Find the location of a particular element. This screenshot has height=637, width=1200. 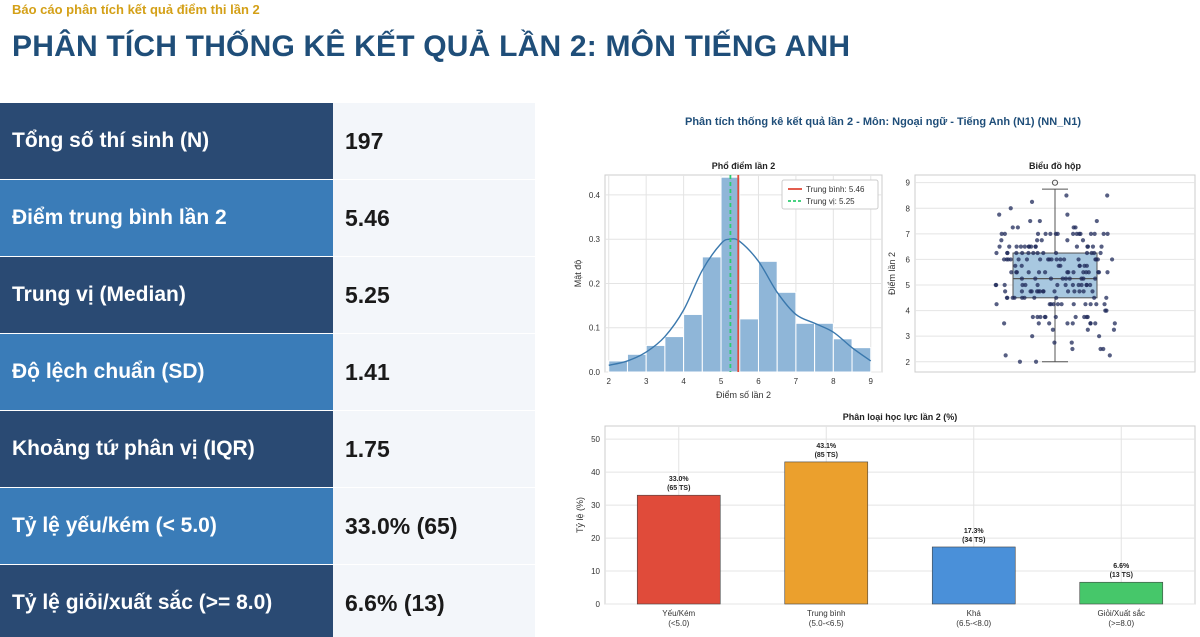

category-y-tick: 20 is located at coordinates (595, 538).